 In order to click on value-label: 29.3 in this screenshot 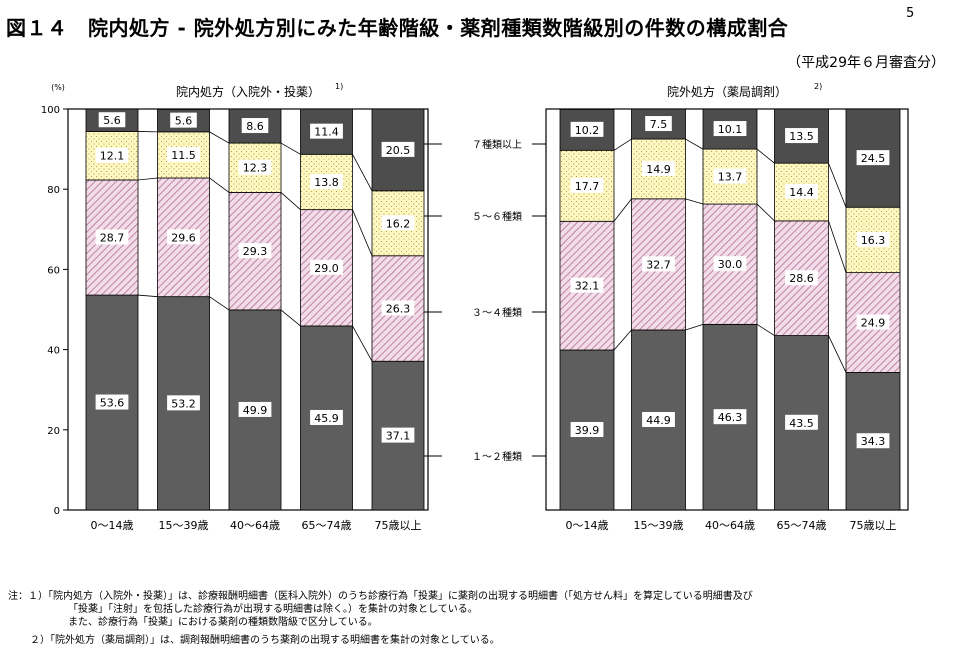, I will do `click(255, 251)`.